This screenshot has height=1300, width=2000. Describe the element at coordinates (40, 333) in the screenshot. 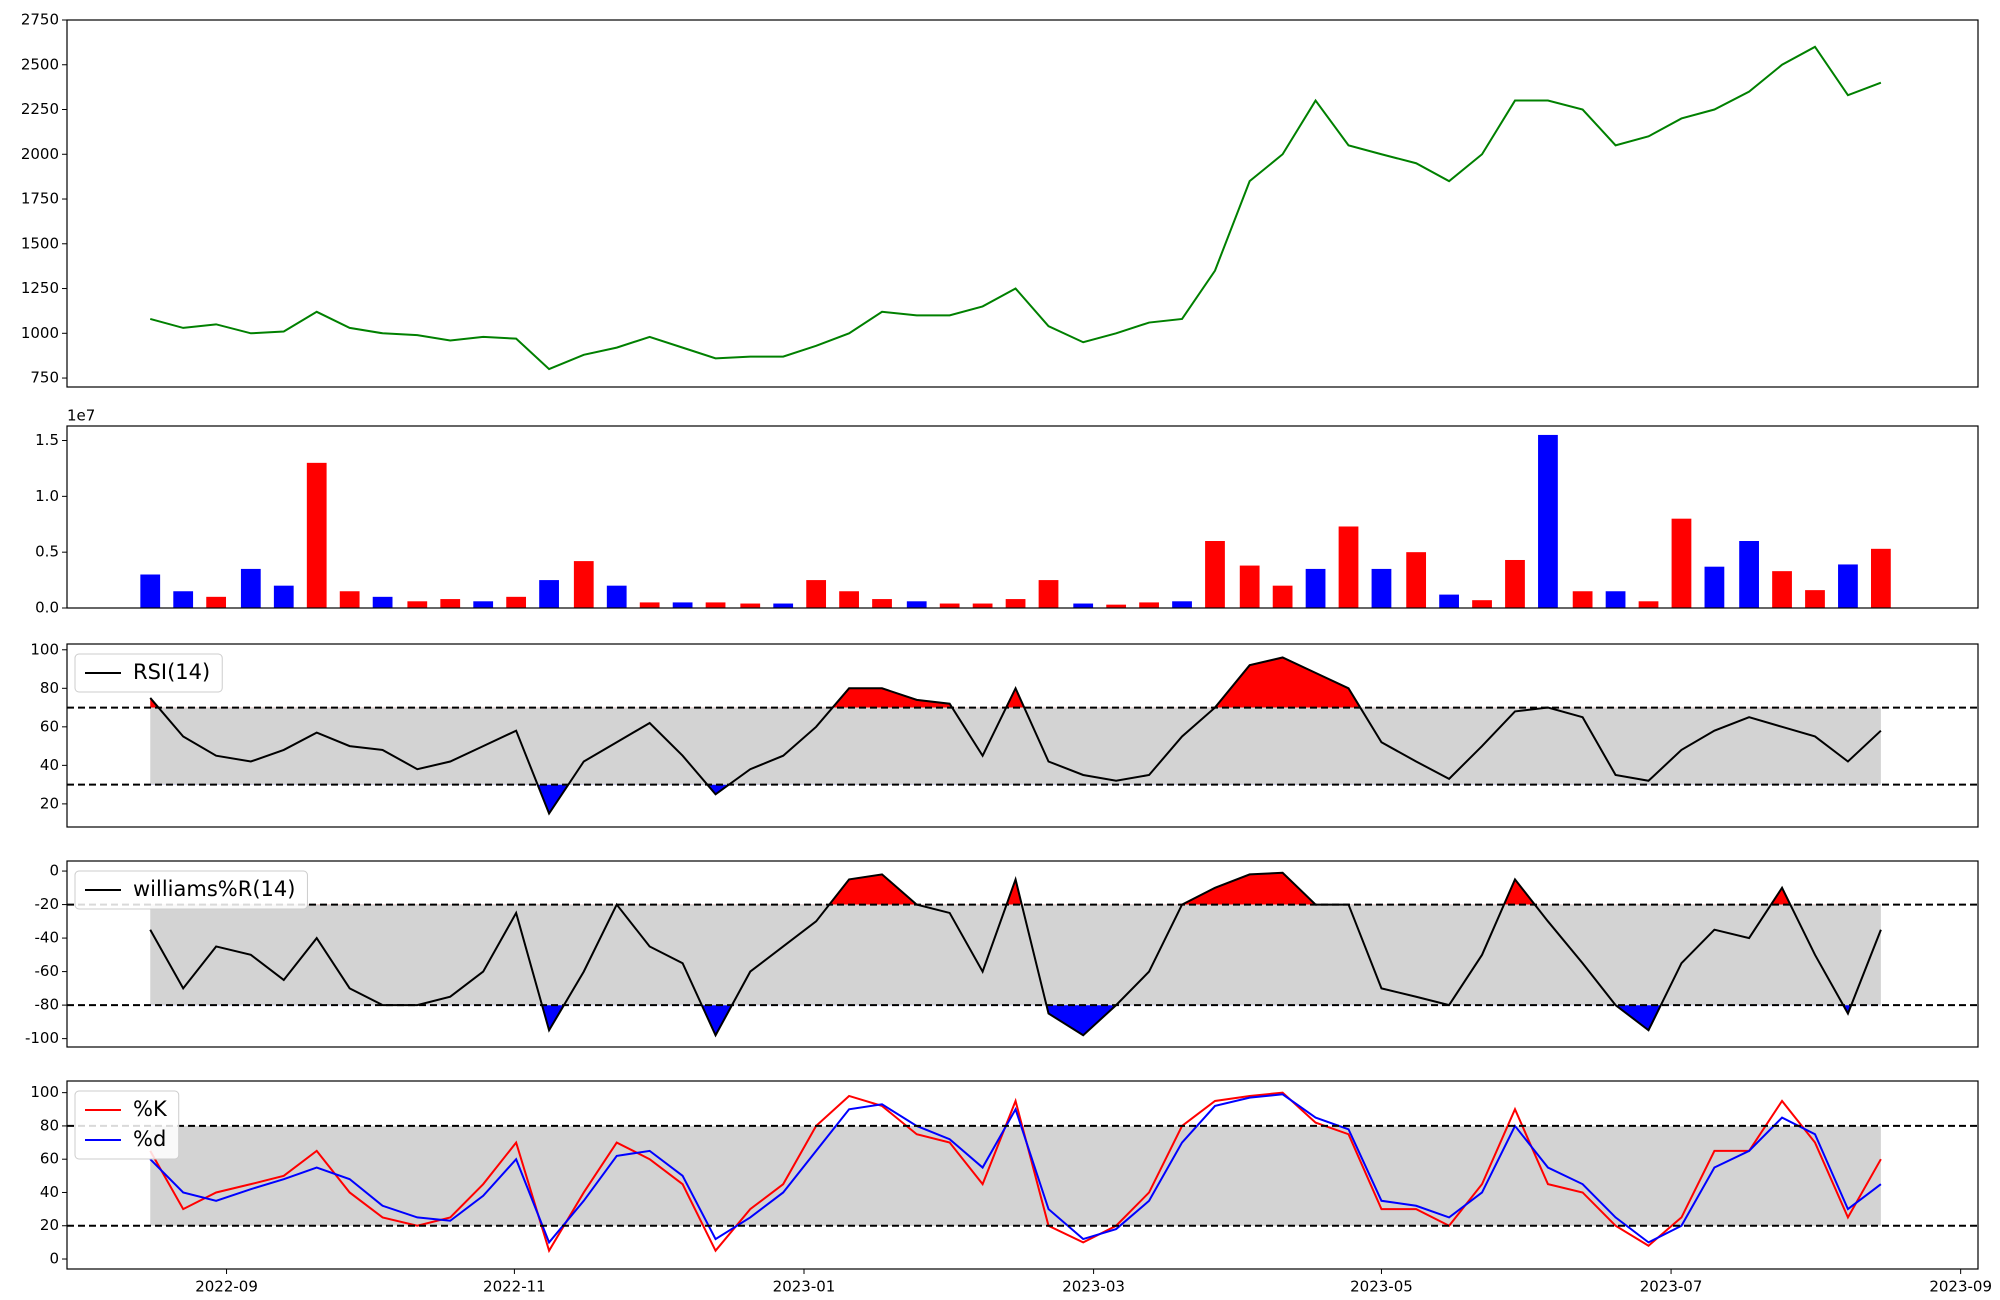

I see `y-tick-label: 1000` at that location.